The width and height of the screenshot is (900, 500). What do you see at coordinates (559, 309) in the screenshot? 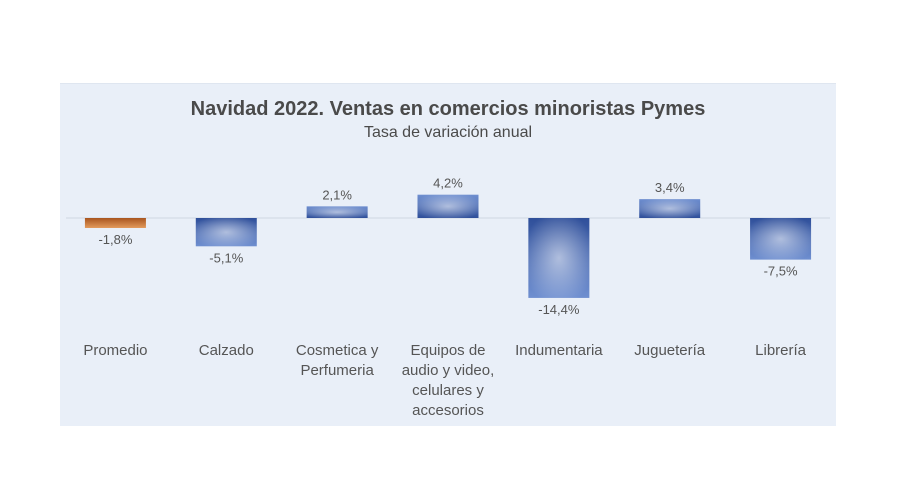
I see `data-label-4: -14,4%` at bounding box center [559, 309].